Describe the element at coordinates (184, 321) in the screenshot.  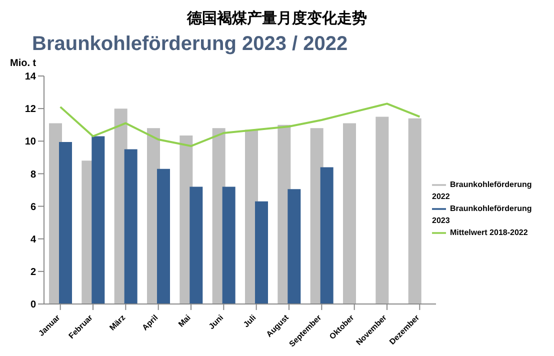
I see `x-tick-label: Mai` at that location.